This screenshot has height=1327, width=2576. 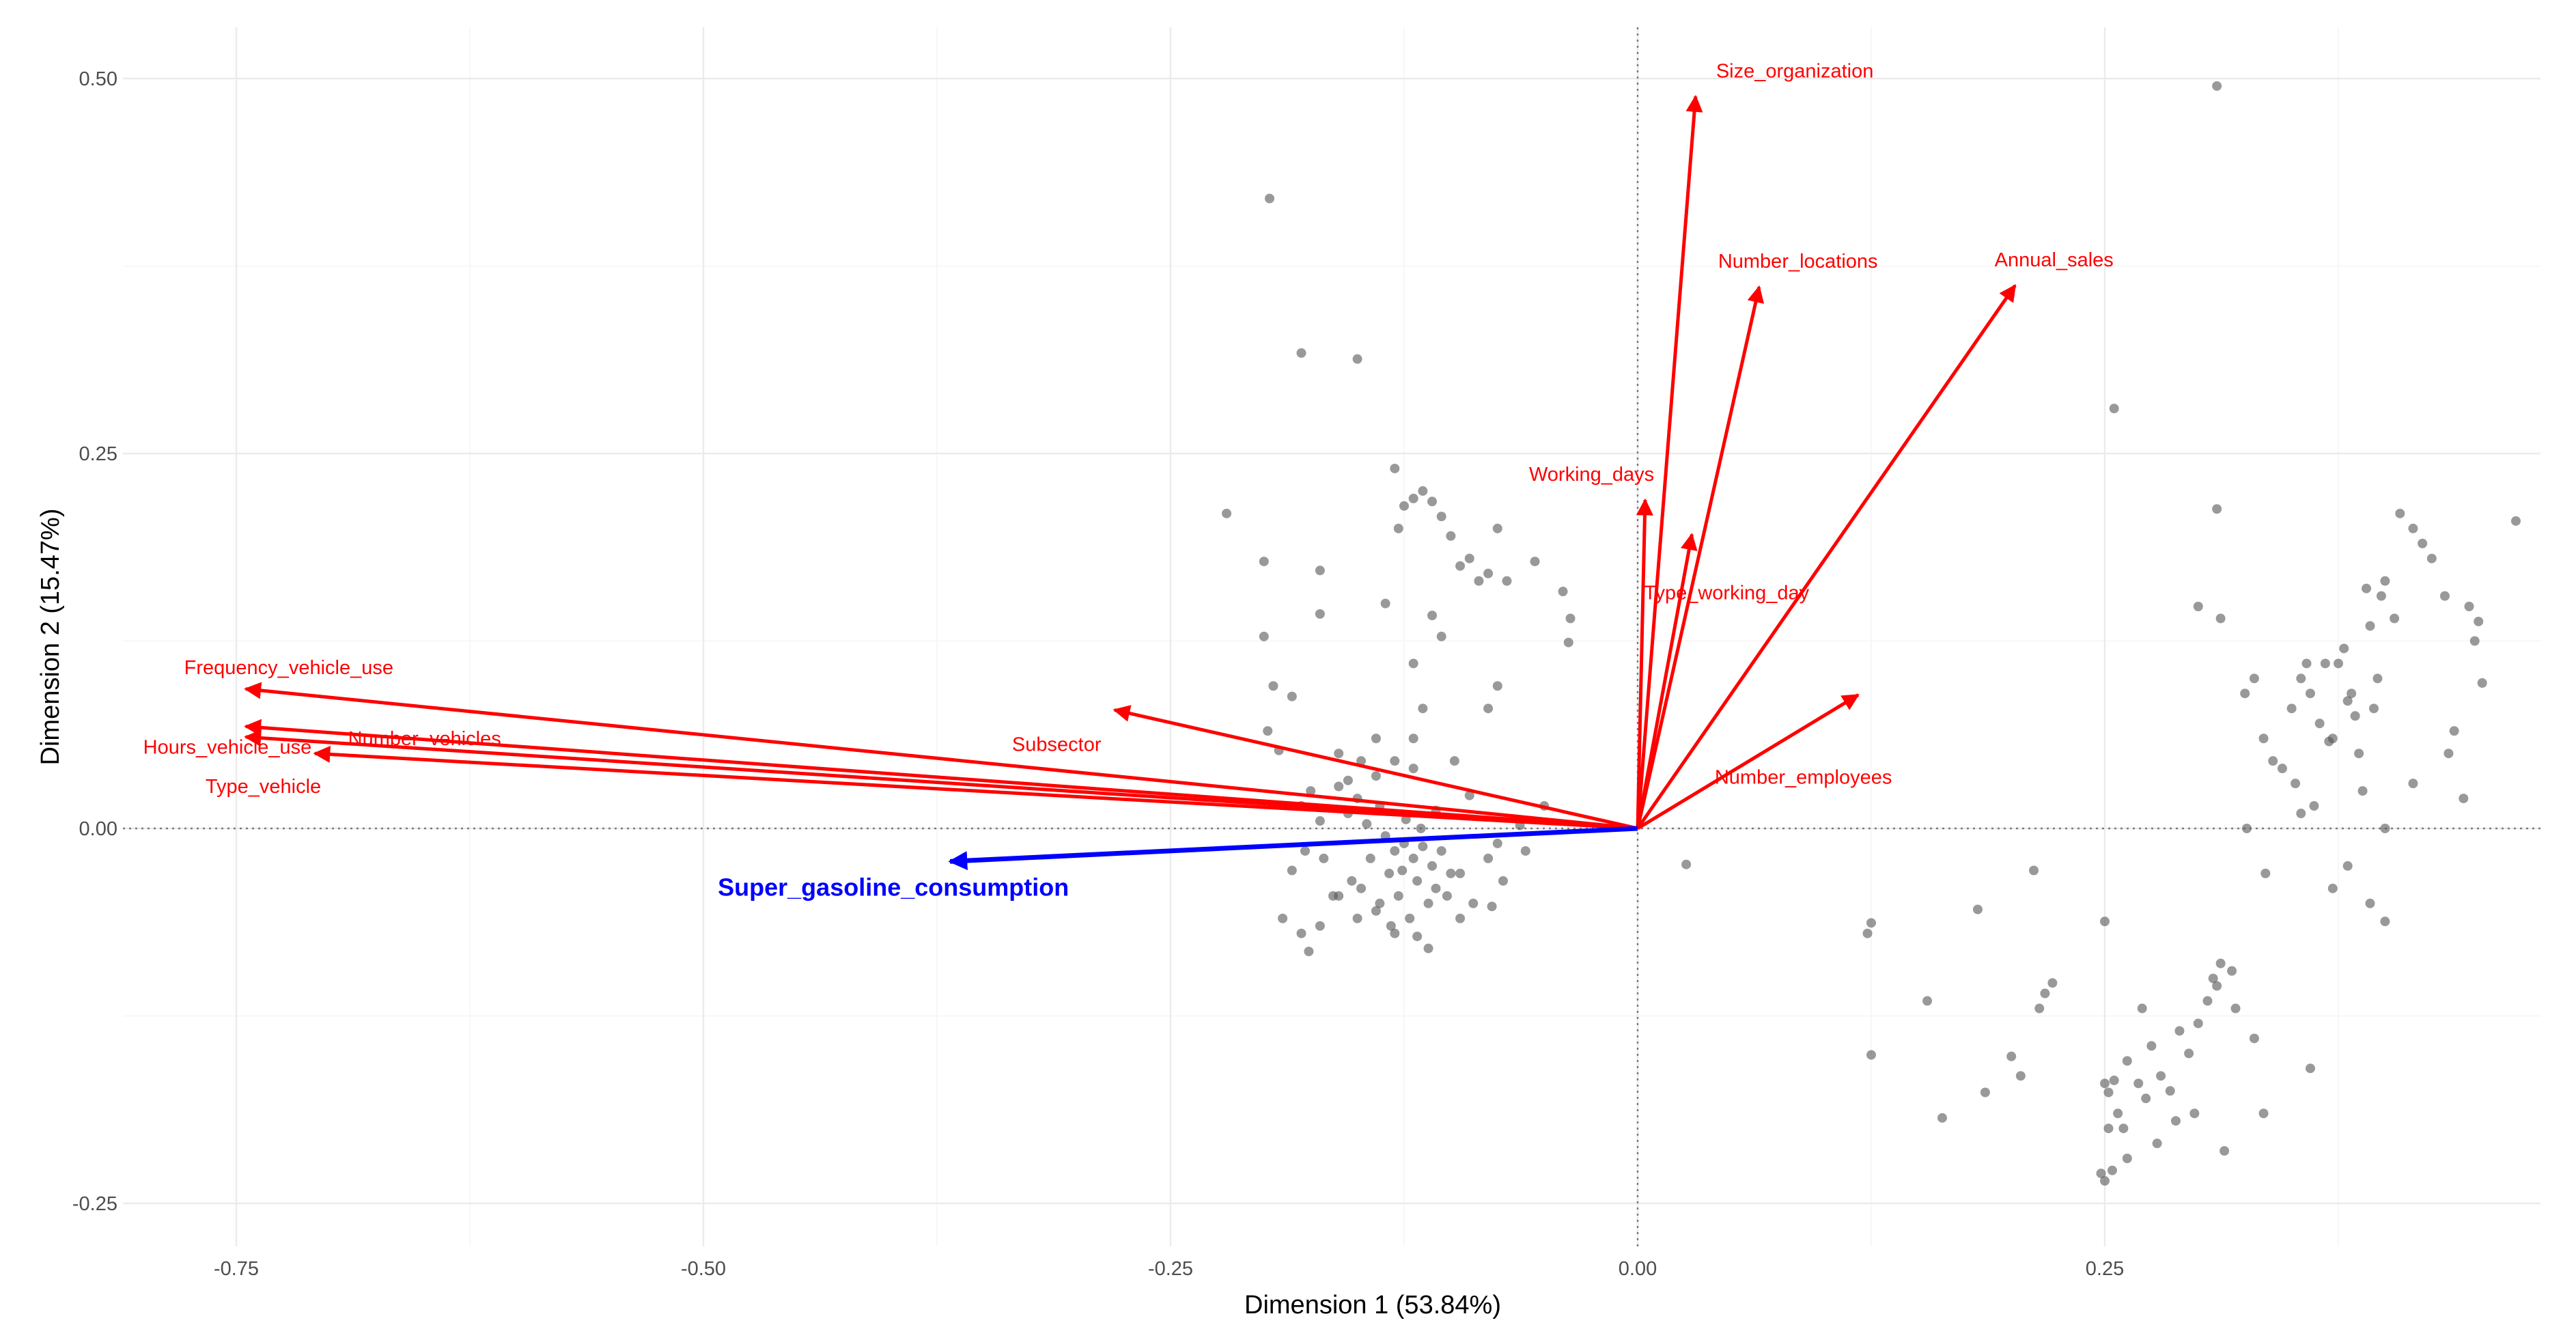 What do you see at coordinates (1293, 848) in the screenshot?
I see `arrow-super-gasoline-consumption` at bounding box center [1293, 848].